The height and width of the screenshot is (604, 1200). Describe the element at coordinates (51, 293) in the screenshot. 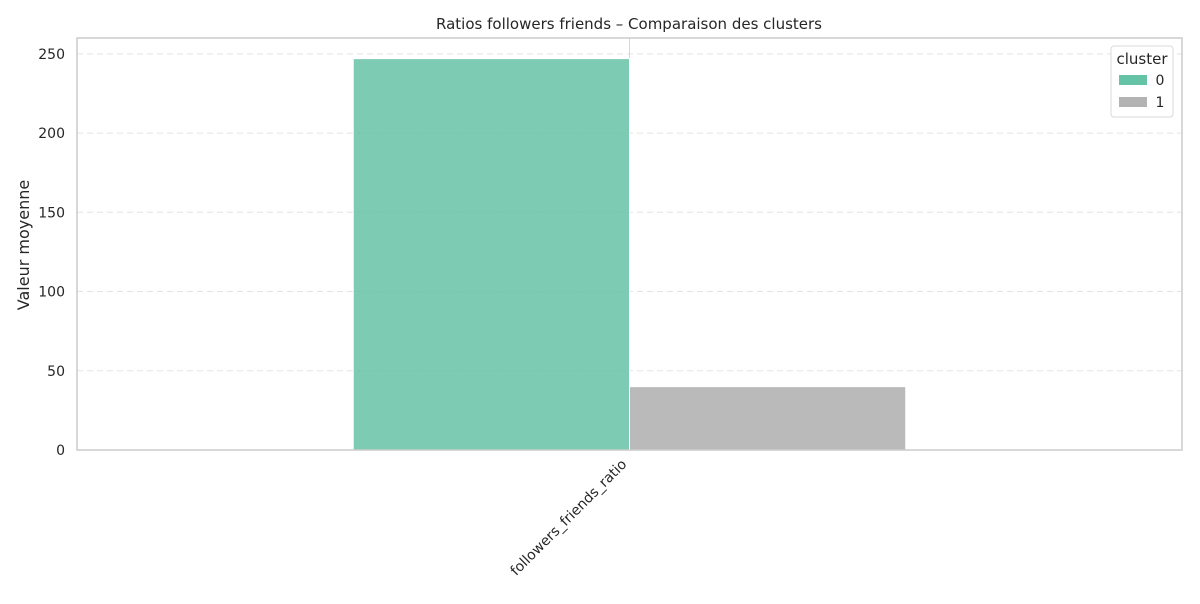

I see `y-tick-label: 100` at that location.